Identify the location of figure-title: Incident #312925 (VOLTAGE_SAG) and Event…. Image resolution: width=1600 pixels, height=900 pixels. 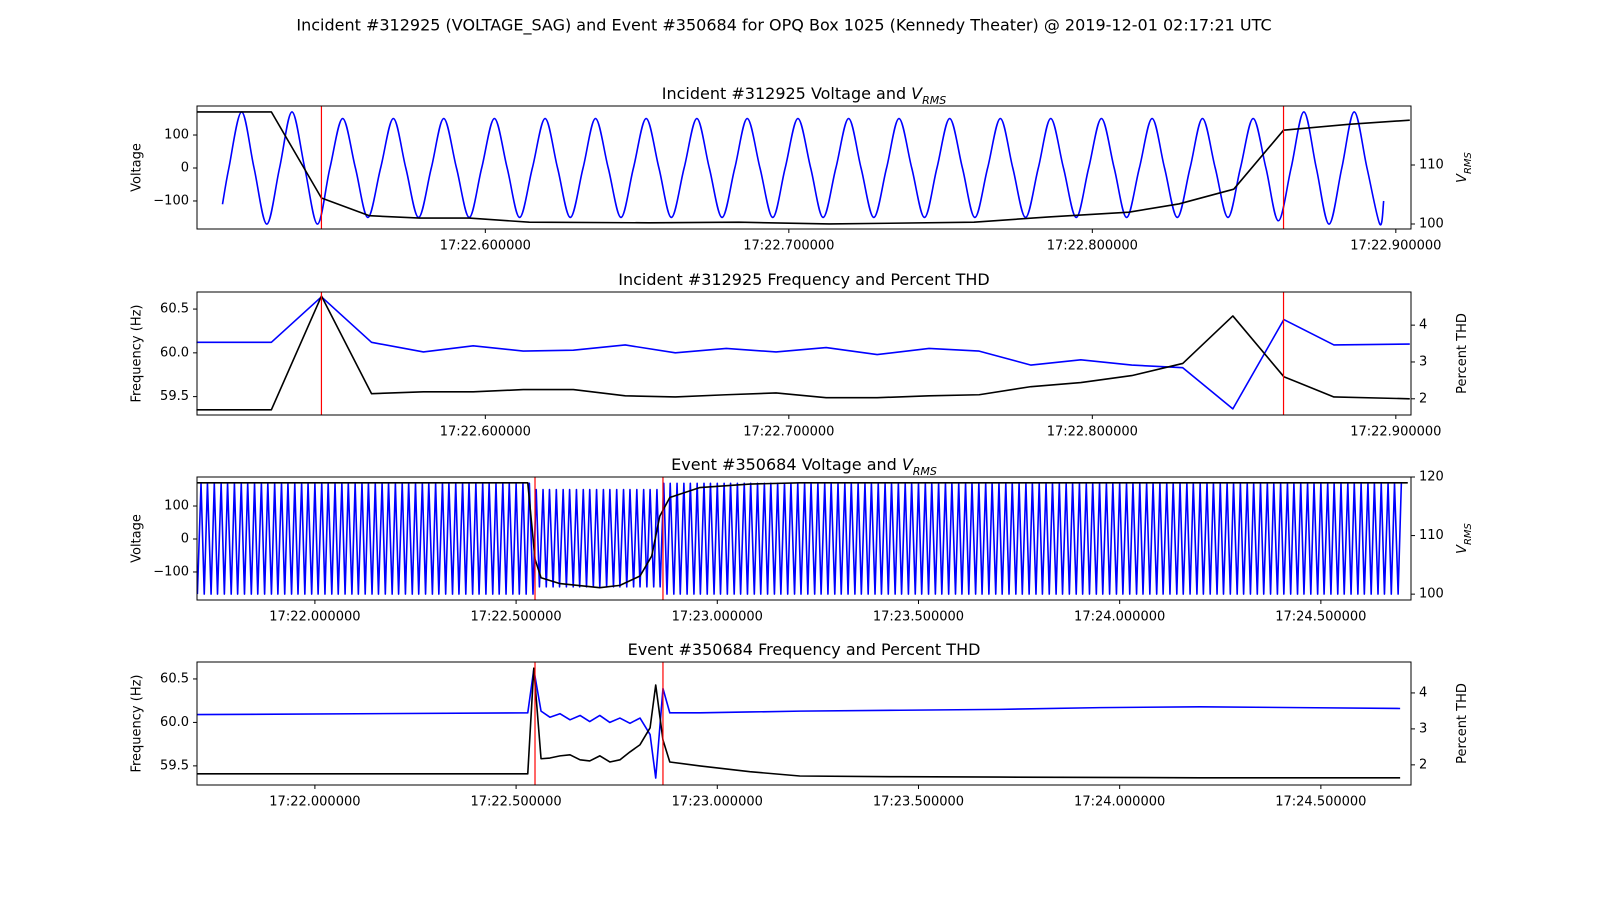
(783, 26).